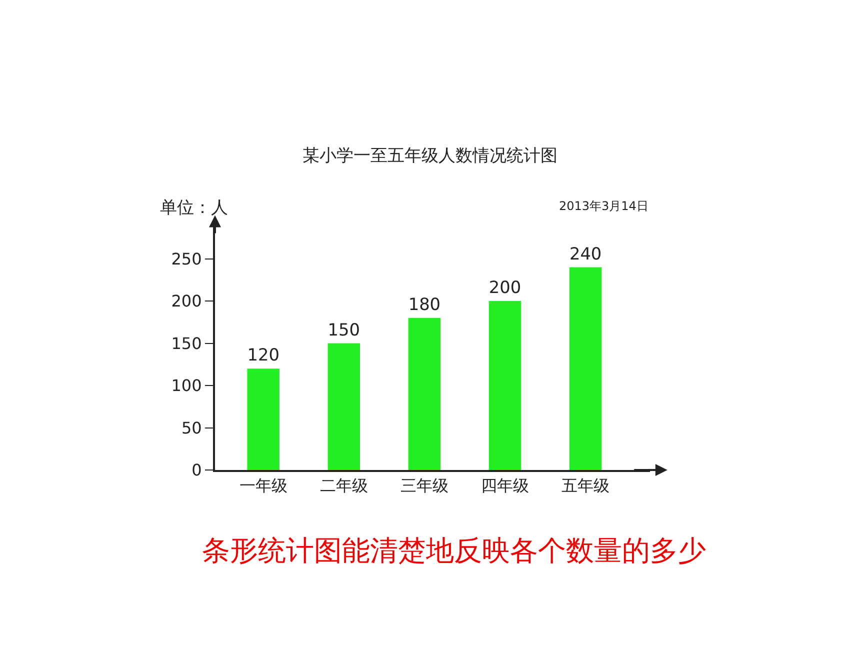 This screenshot has height=645, width=860. I want to click on y-tick-label: 200, so click(186, 301).